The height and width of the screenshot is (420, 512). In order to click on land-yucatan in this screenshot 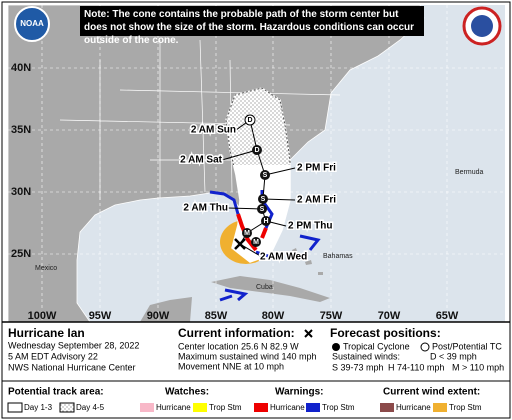, I will do `click(166, 309)`.